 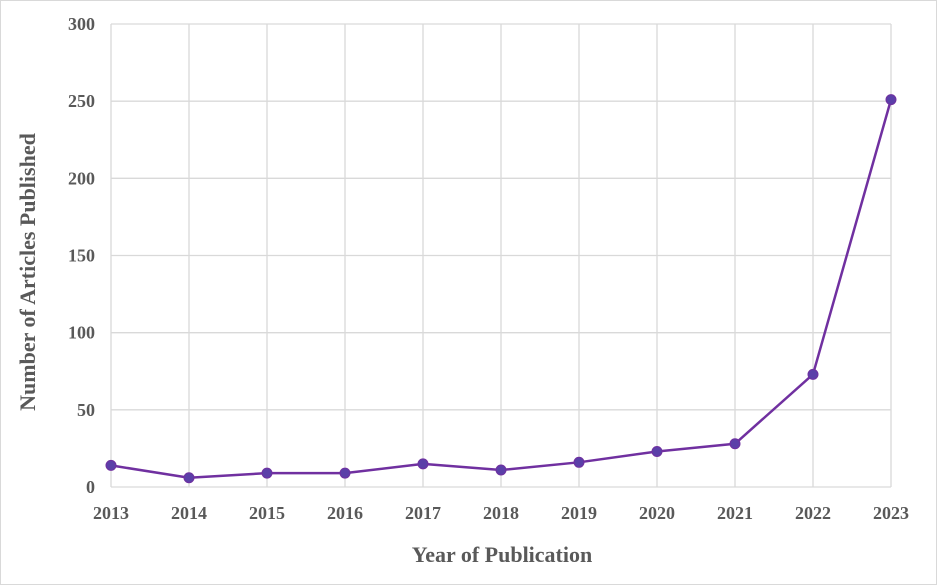 I want to click on y-tick-label: 100, so click(x=81, y=333).